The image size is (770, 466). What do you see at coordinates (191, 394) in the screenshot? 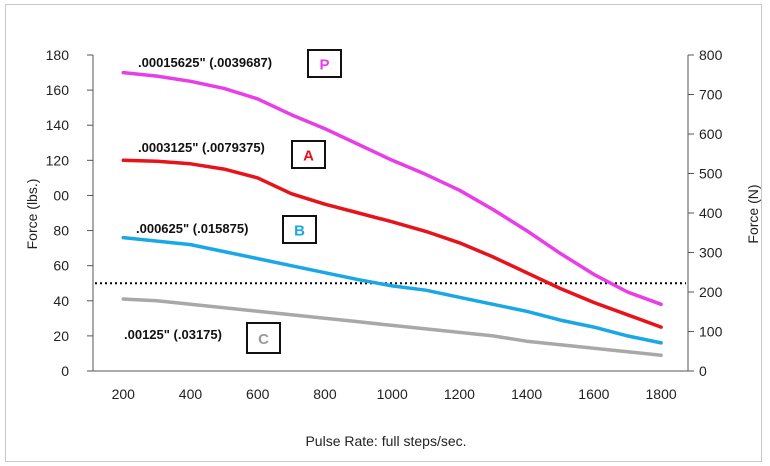
I see `x-tick-label: 400` at bounding box center [191, 394].